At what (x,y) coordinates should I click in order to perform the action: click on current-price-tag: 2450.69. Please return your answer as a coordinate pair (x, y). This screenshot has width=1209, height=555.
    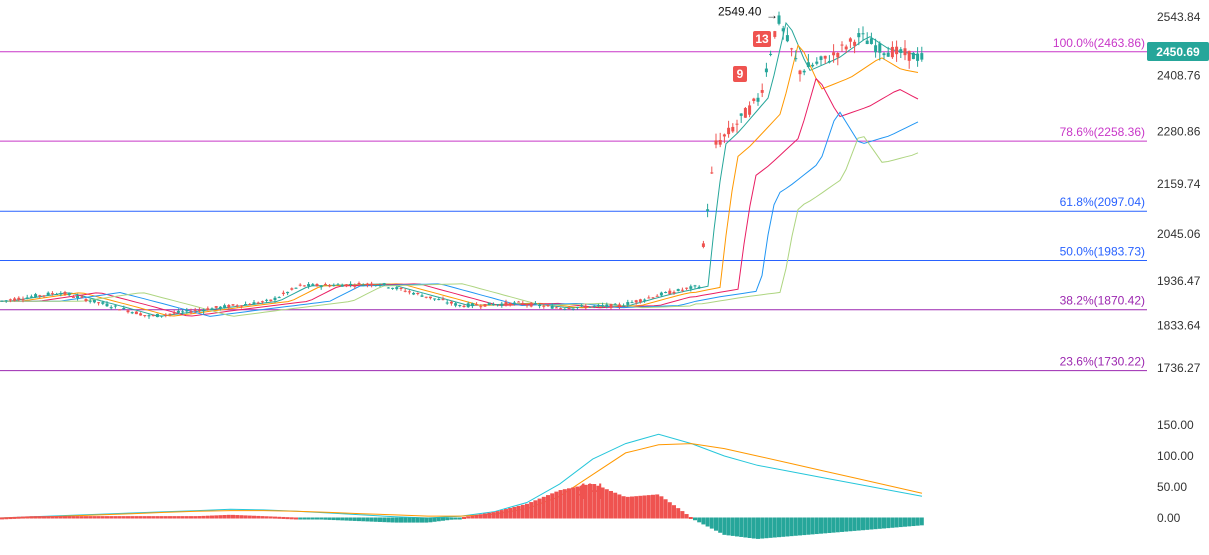
    Looking at the image, I should click on (1178, 51).